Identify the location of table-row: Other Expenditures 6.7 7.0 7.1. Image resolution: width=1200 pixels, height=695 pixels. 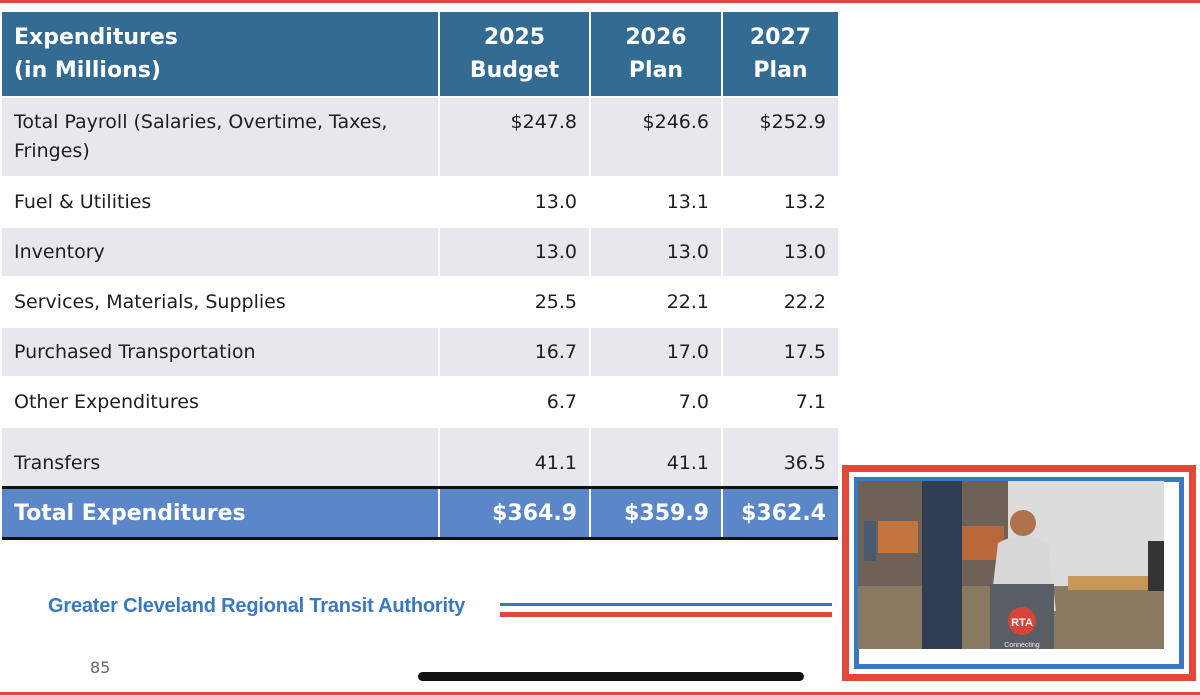
(420, 401).